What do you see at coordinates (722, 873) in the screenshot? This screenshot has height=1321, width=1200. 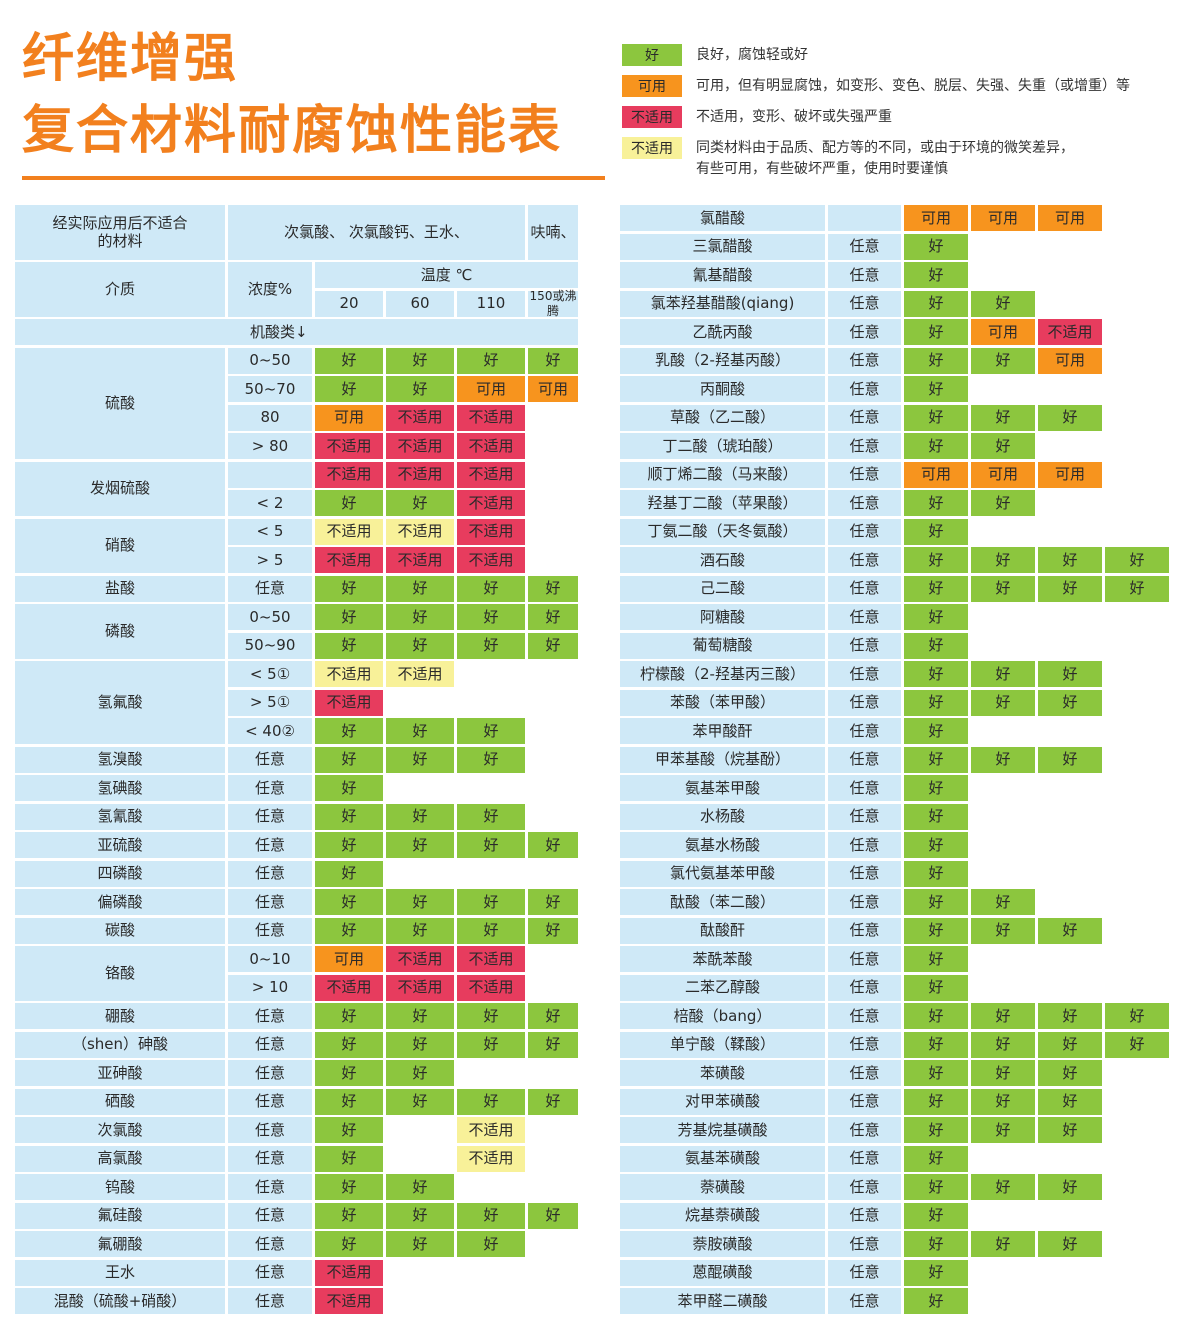 I see `medium-name: 氯代氨基苯甲酸` at bounding box center [722, 873].